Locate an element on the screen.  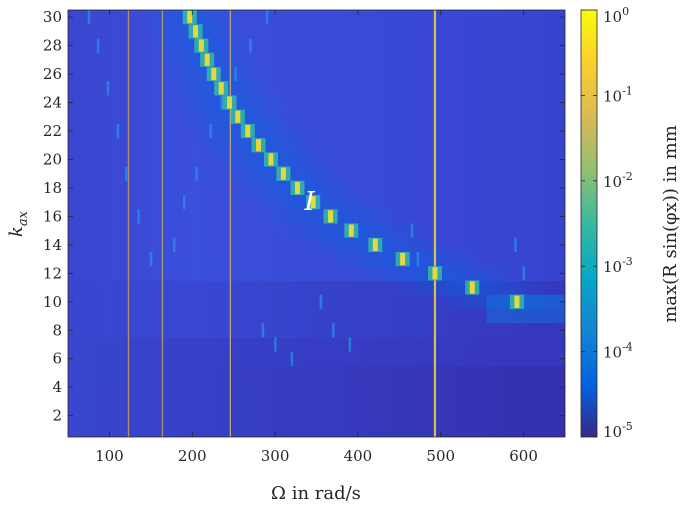
colorbar-tick-base-3: 10 is located at coordinates (612, 182).